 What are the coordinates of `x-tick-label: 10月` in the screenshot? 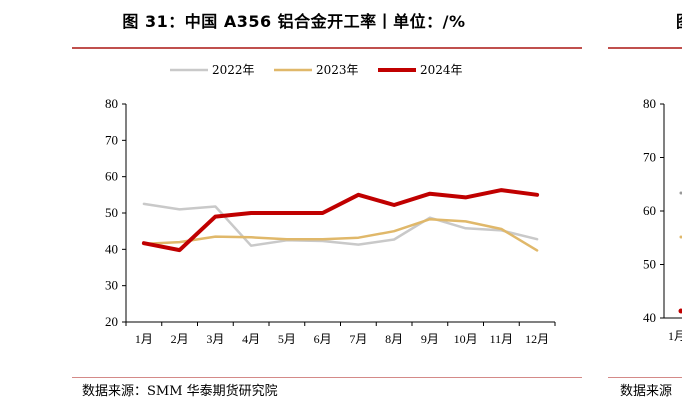 It's located at (466, 339).